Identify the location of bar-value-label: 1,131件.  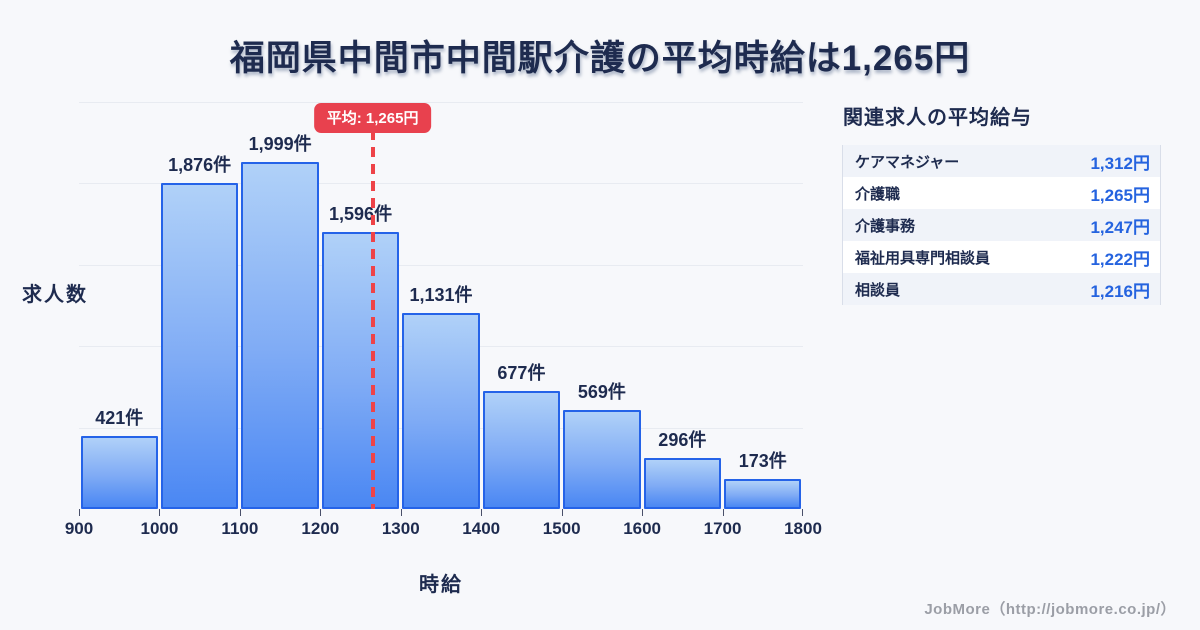
(441, 295).